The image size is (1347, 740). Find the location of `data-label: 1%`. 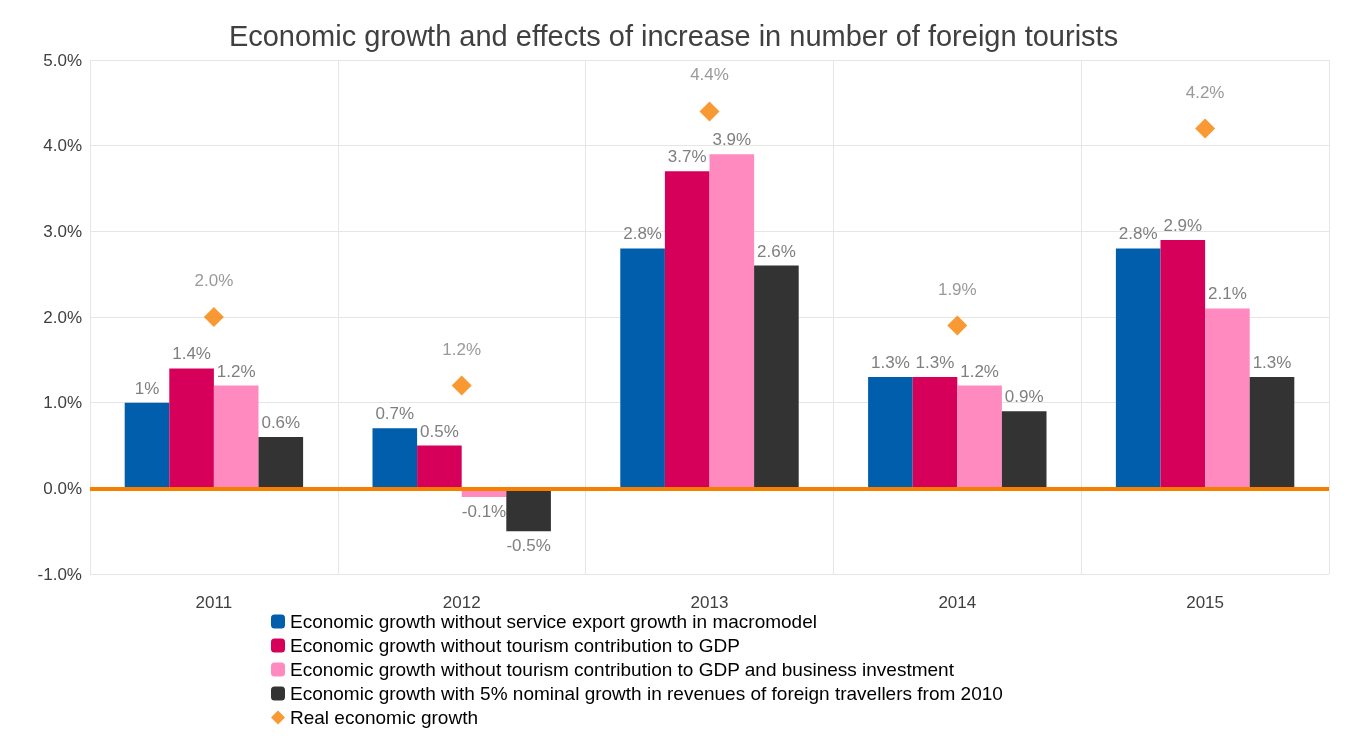

data-label: 1% is located at coordinates (147, 388).